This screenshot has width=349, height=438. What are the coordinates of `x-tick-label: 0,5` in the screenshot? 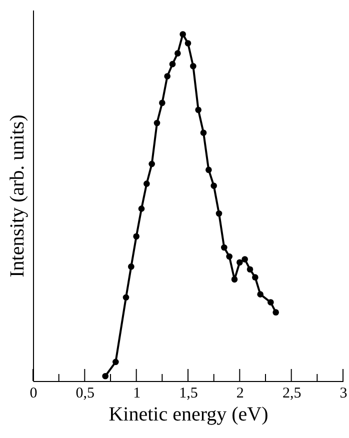 It's located at (85, 394).